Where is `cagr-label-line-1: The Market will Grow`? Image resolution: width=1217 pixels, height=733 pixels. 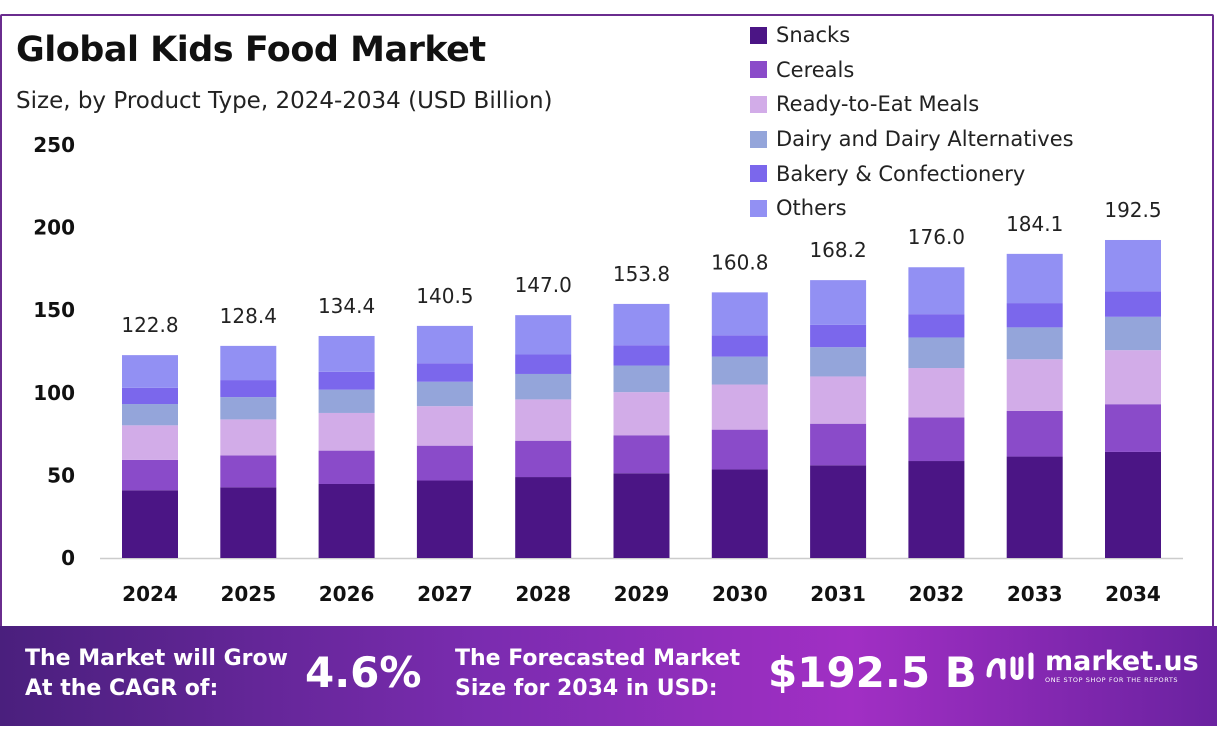
cagr-label-line-1: The Market will Grow is located at coordinates (156, 658).